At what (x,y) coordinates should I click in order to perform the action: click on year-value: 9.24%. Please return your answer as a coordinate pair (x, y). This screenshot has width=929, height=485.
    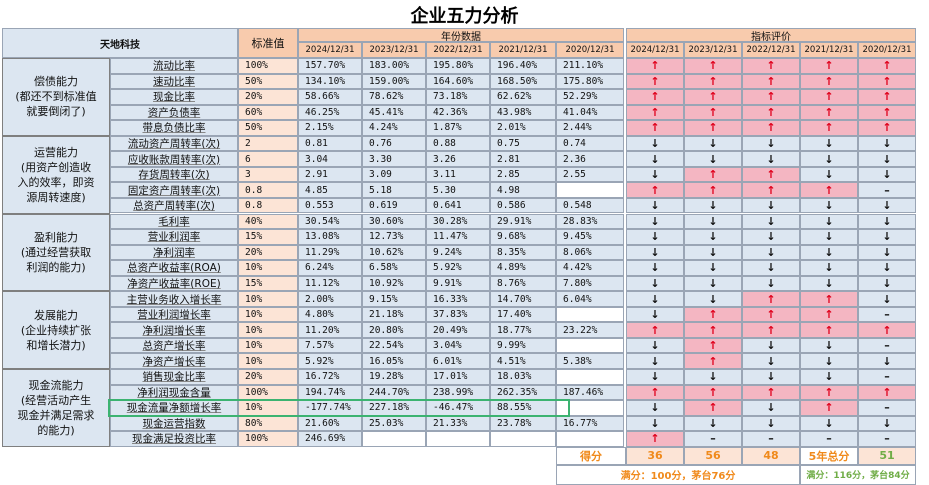
    Looking at the image, I should click on (458, 252).